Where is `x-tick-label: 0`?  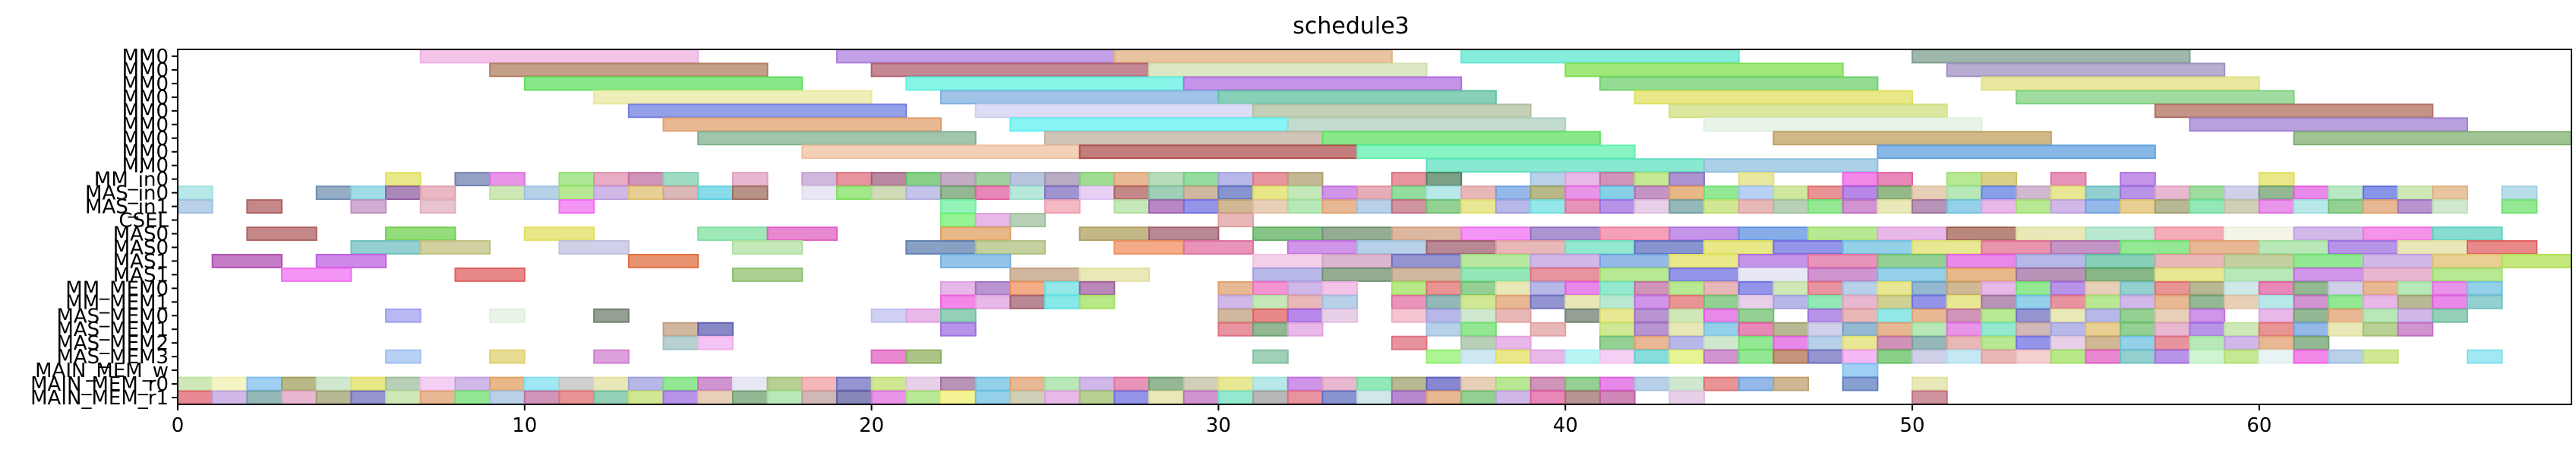
x-tick-label: 0 is located at coordinates (178, 425).